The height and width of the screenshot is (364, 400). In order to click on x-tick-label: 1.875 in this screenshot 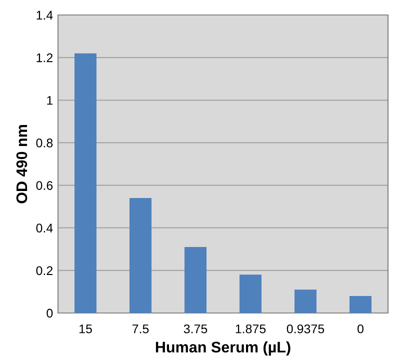, I will do `click(251, 329)`.